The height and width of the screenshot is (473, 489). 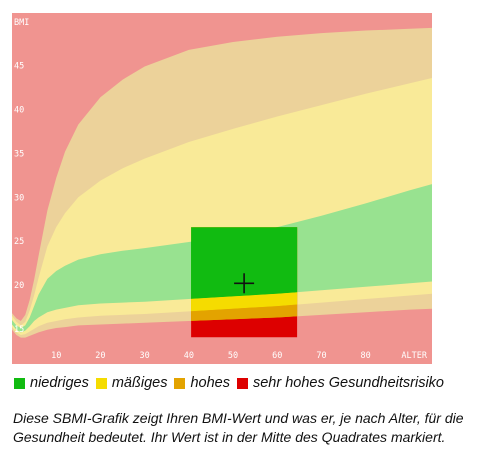 I want to click on y-tick-label: 20, so click(x=19, y=286).